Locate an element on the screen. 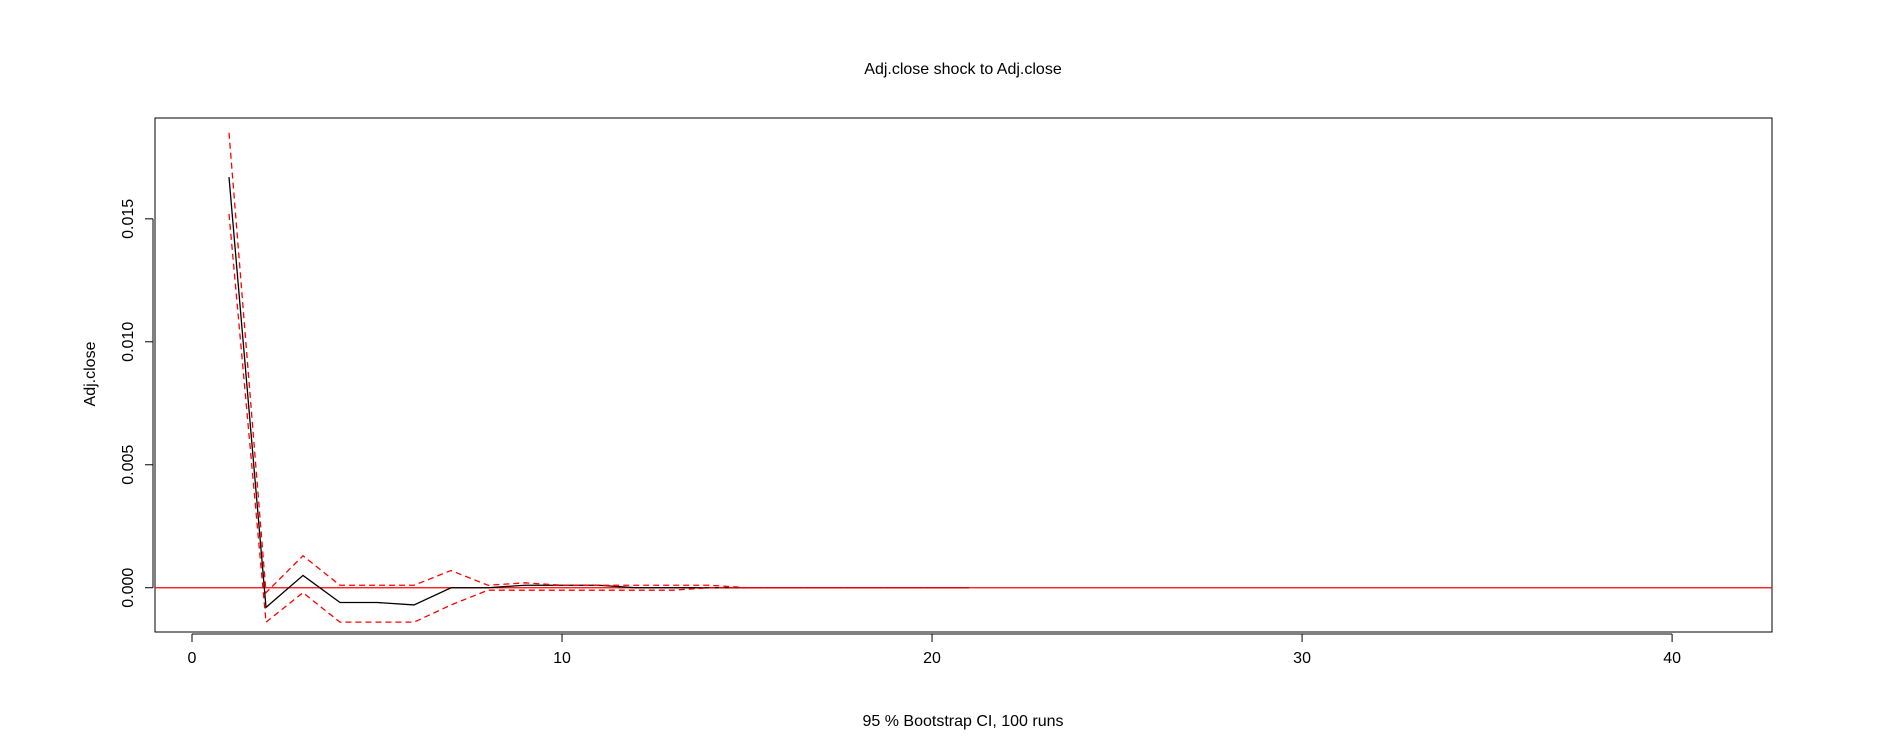  y-axis-label: Adj.close is located at coordinates (90, 373).